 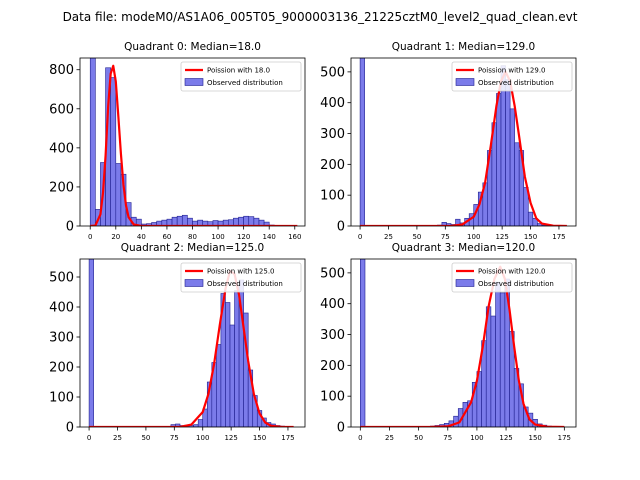 What do you see at coordinates (192, 248) in the screenshot?
I see `chart-title: Quadrant 2: Median=125.0` at bounding box center [192, 248].